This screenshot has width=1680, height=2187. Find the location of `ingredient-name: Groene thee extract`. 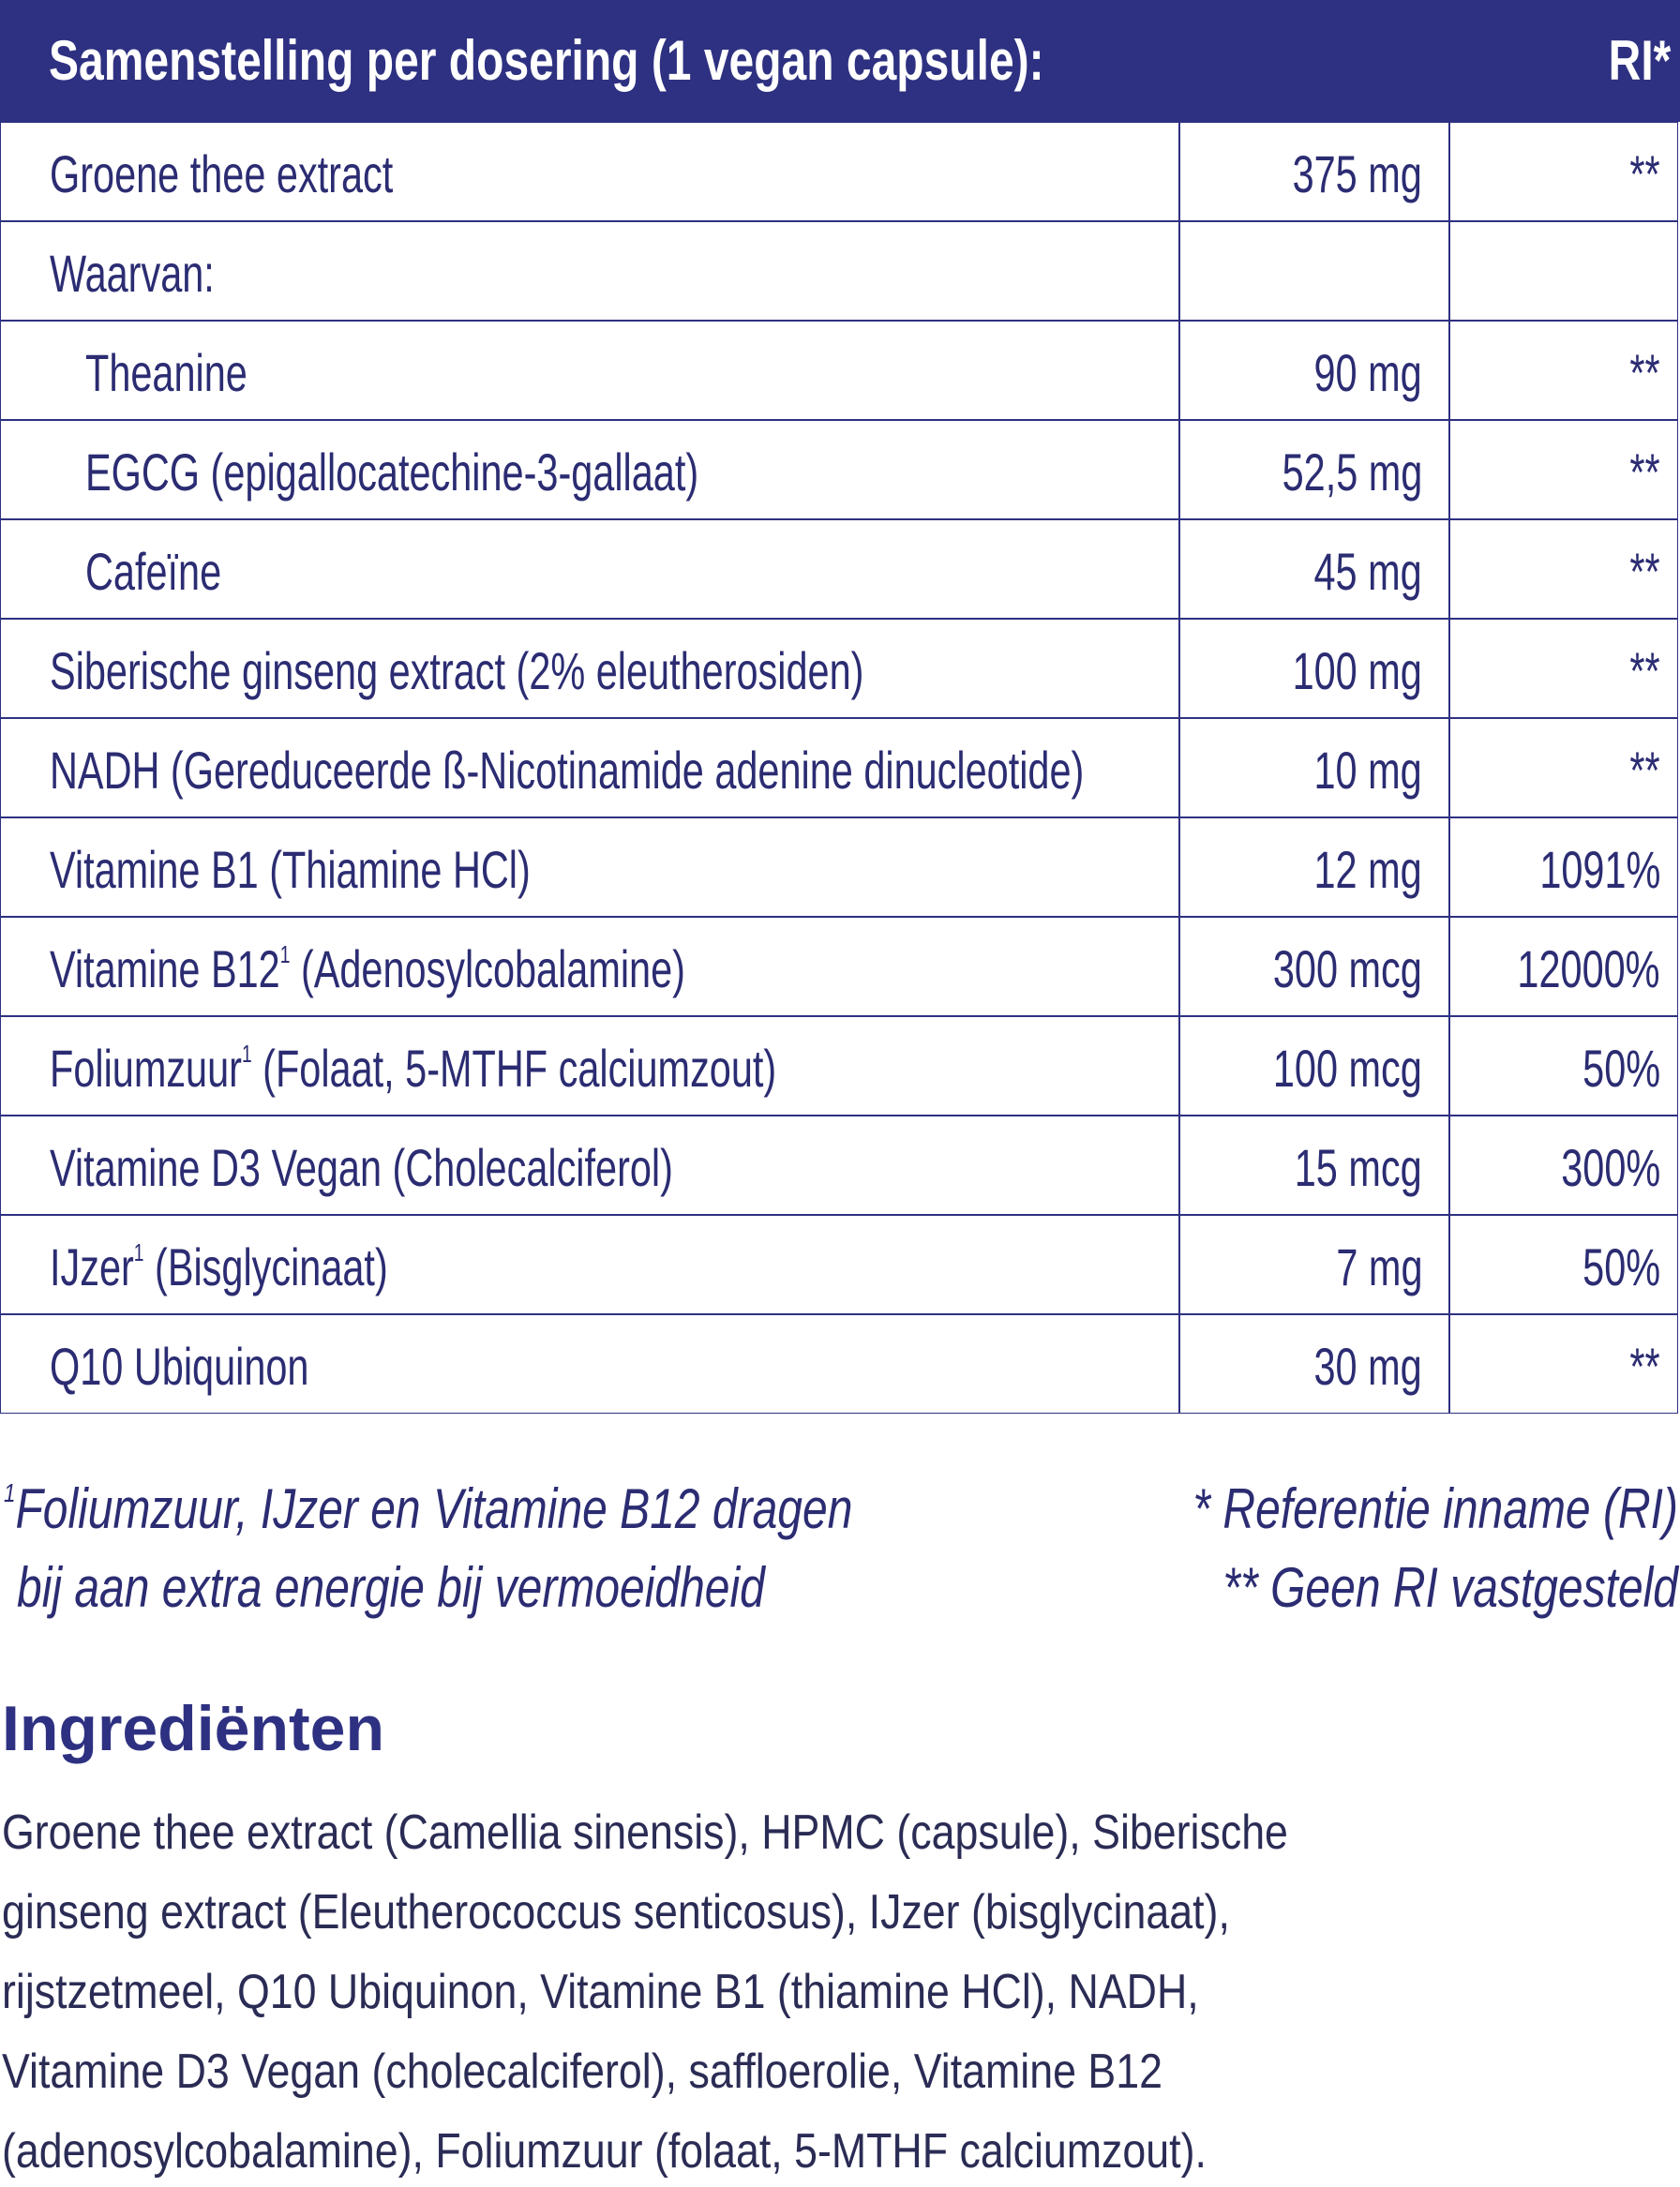

ingredient-name: Groene thee extract is located at coordinates (221, 173).